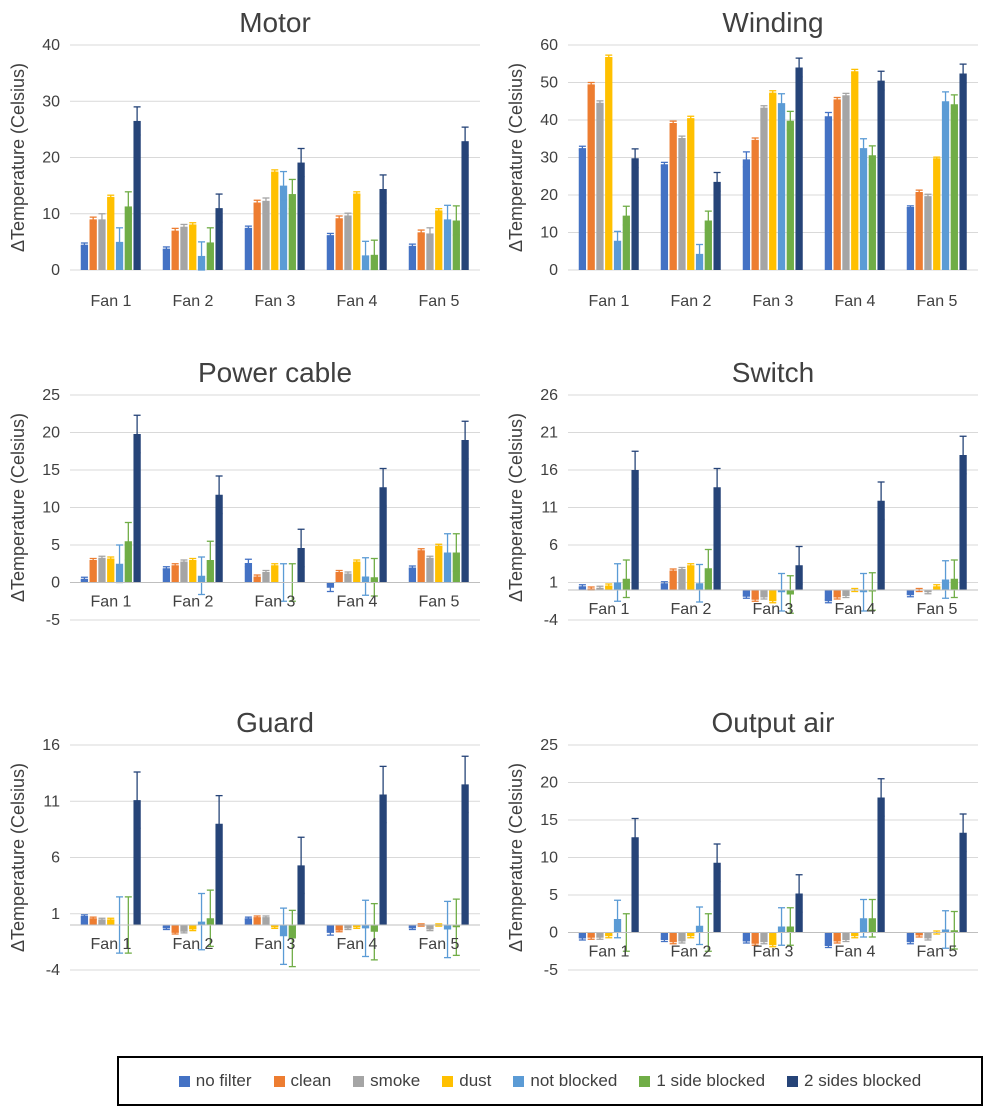 This screenshot has width=996, height=1110. I want to click on chart-title: Power cable, so click(275, 372).